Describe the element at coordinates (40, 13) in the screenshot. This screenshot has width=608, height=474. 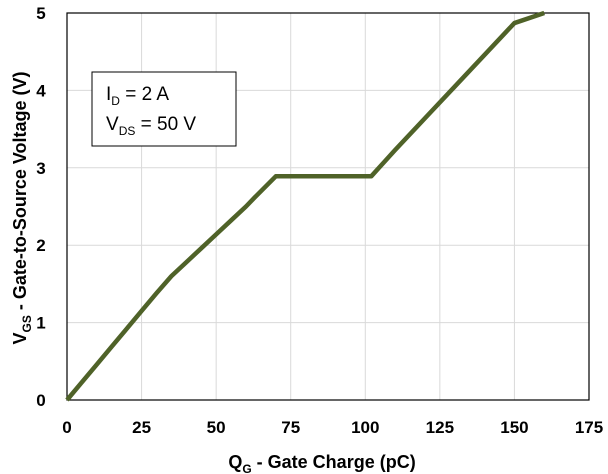
I see `y-tick-label: 5` at that location.